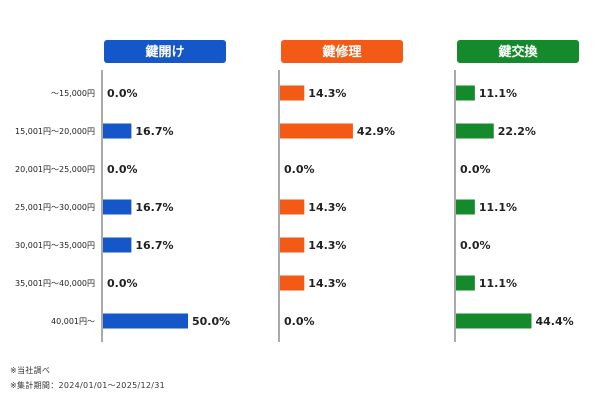 The width and height of the screenshot is (600, 400). I want to click on category-label: 35,001円～40,000円, so click(55, 283).